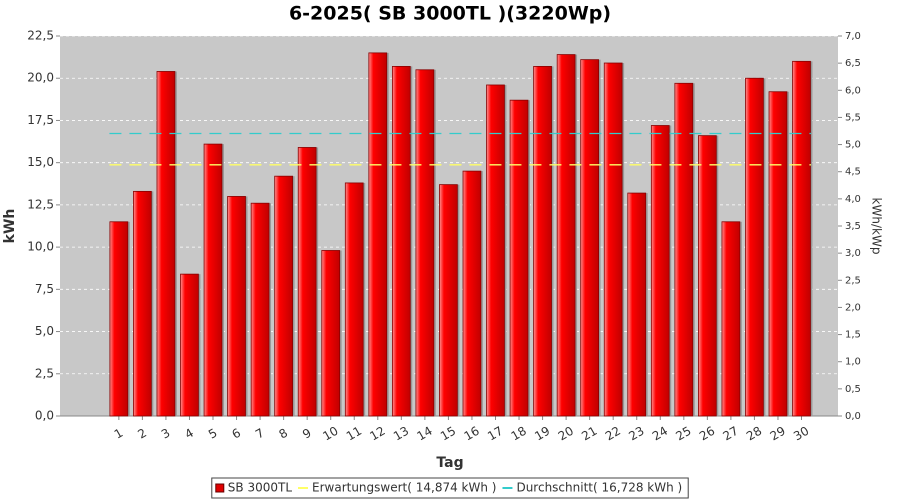  What do you see at coordinates (853, 280) in the screenshot?
I see `y2-tick-label: 2,5` at bounding box center [853, 280].